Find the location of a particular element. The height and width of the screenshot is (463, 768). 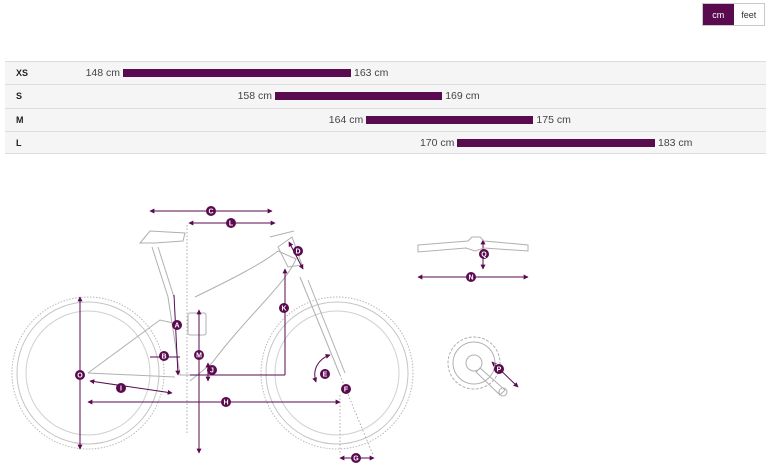

marker-l: L is located at coordinates (231, 223).